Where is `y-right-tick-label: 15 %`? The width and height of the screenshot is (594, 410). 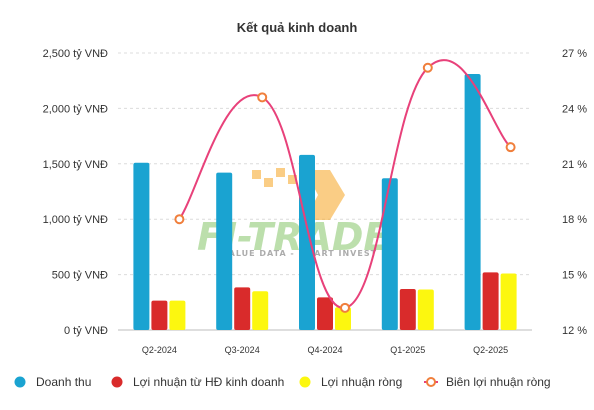
y-right-tick-label: 15 % is located at coordinates (574, 276).